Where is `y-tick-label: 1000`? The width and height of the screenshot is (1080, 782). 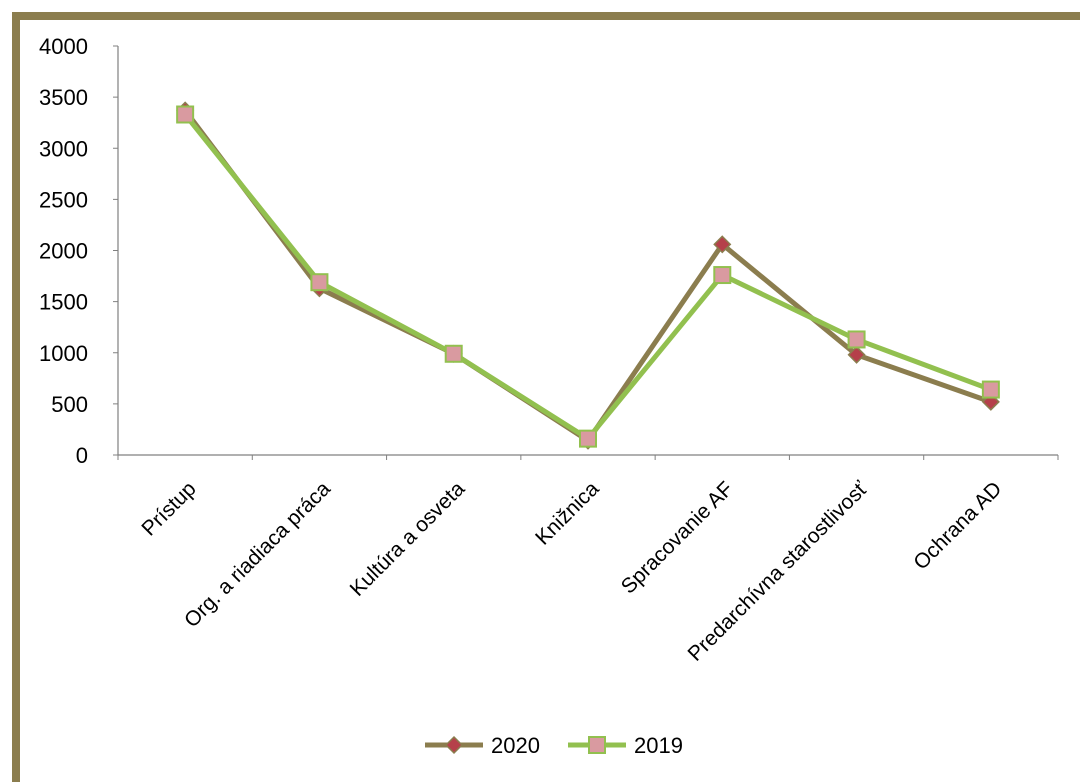 y-tick-label: 1000 is located at coordinates (63, 353).